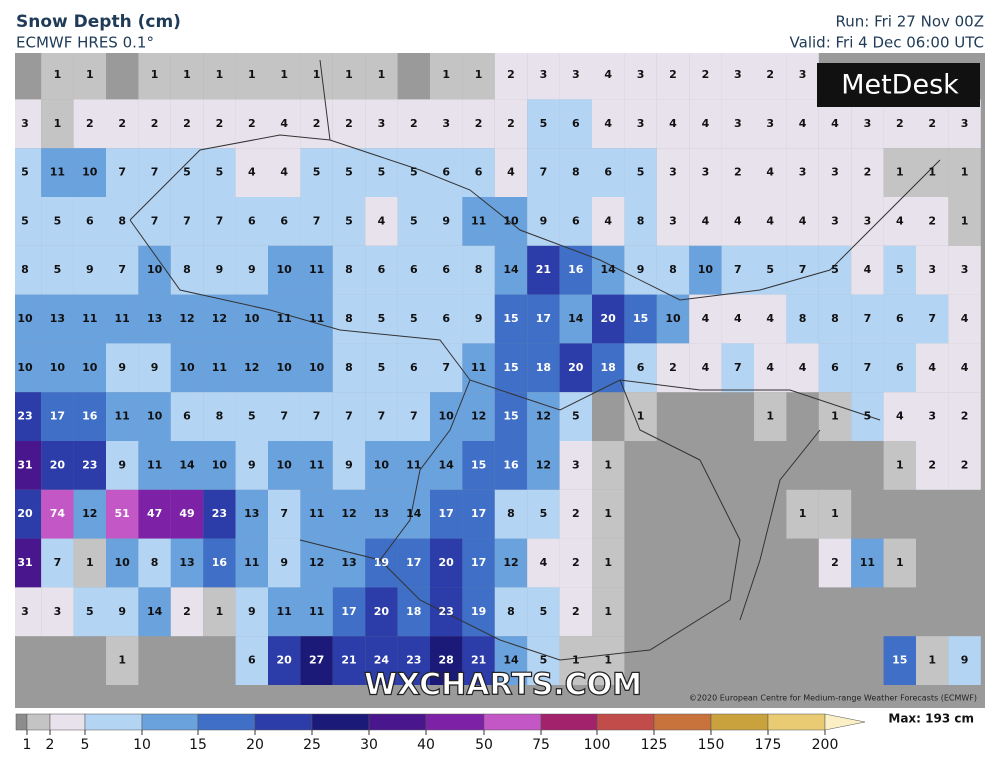 Image resolution: width=1000 pixels, height=772 pixels. I want to click on colorbar-label: 100, so click(597, 745).